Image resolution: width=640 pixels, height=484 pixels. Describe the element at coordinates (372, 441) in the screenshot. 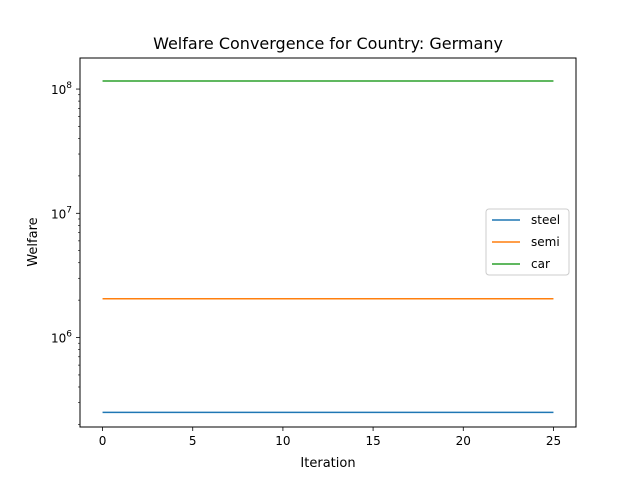

I see `x-tick-label: 15` at that location.